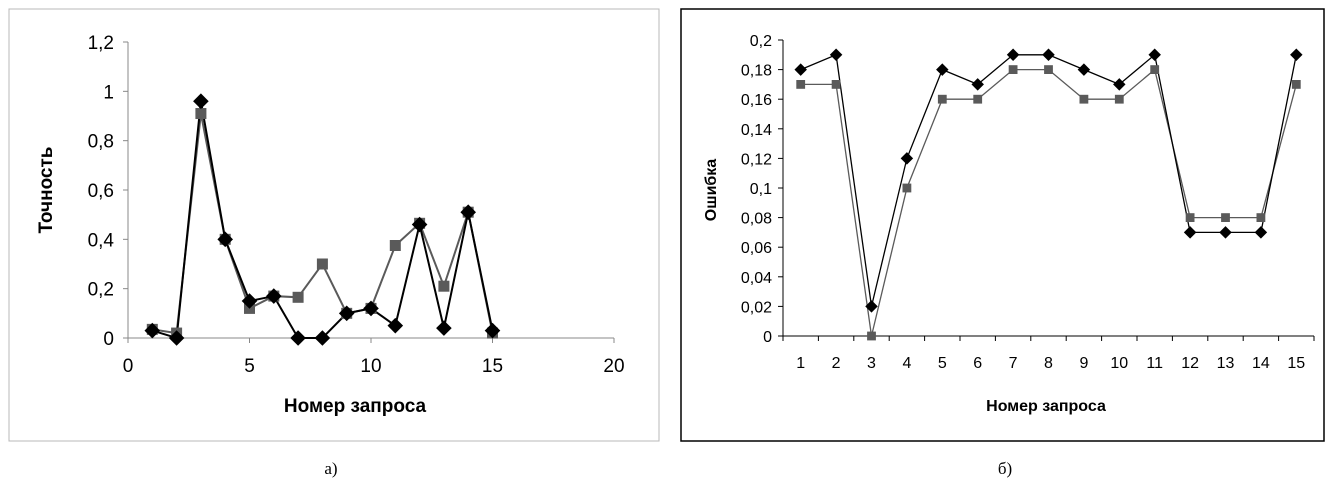 The width and height of the screenshot is (1330, 482). What do you see at coordinates (249, 366) in the screenshot?
I see `chart-a-x-tick-label: 5` at bounding box center [249, 366].